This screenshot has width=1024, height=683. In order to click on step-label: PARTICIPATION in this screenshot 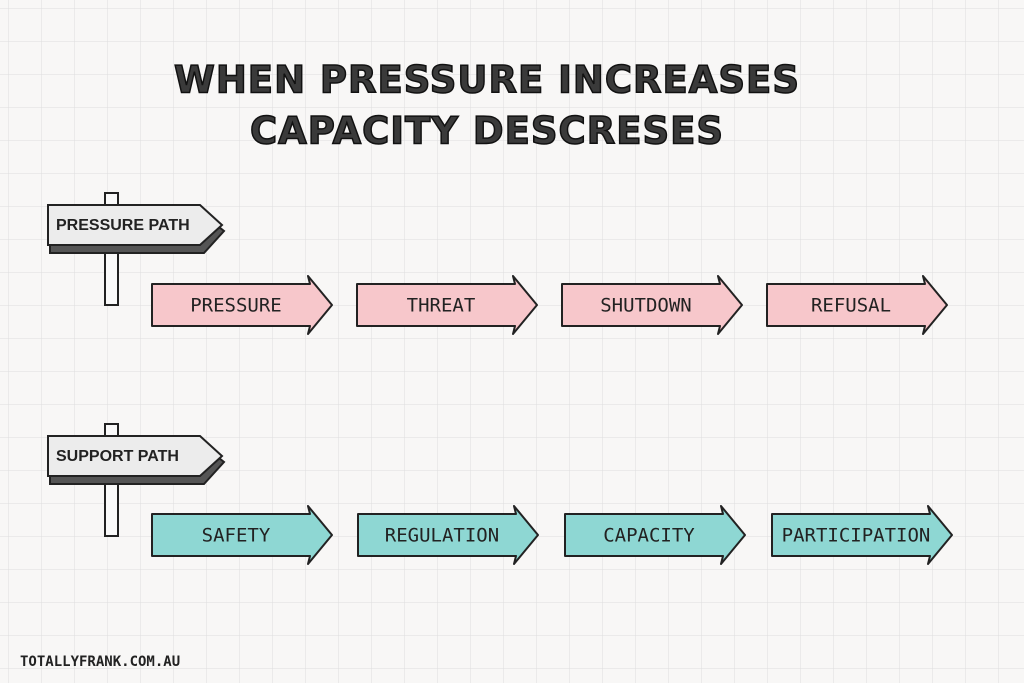, I will do `click(856, 536)`.